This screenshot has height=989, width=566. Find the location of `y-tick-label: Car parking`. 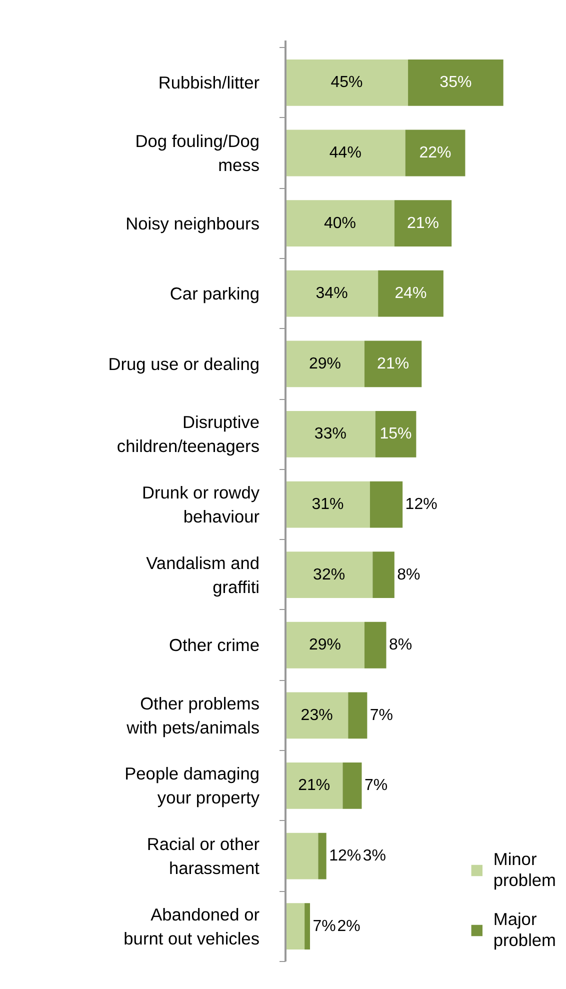

y-tick-label: Car parking is located at coordinates (215, 294).